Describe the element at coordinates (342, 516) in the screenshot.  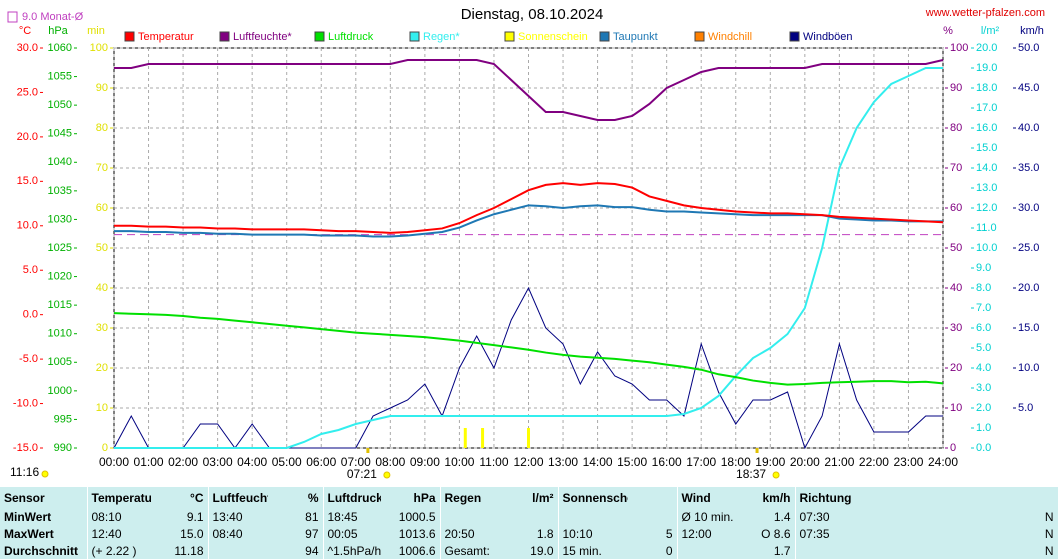
I see `table-cell: 18:45` at that location.